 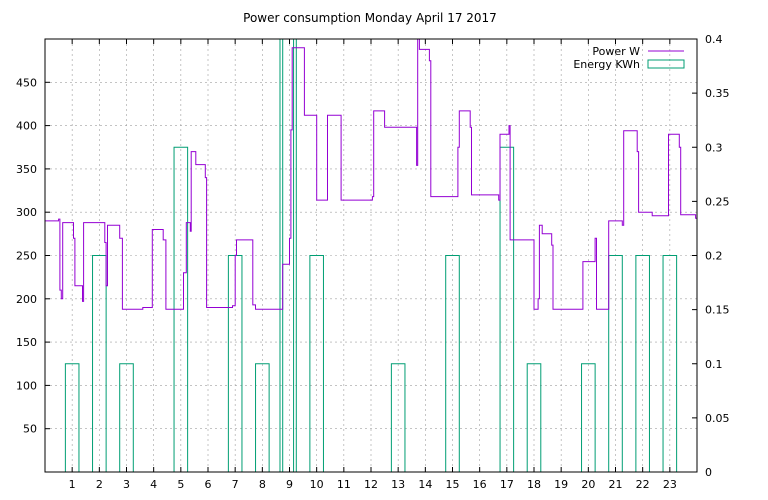 I want to click on x-tick-label: 18, so click(x=534, y=484).